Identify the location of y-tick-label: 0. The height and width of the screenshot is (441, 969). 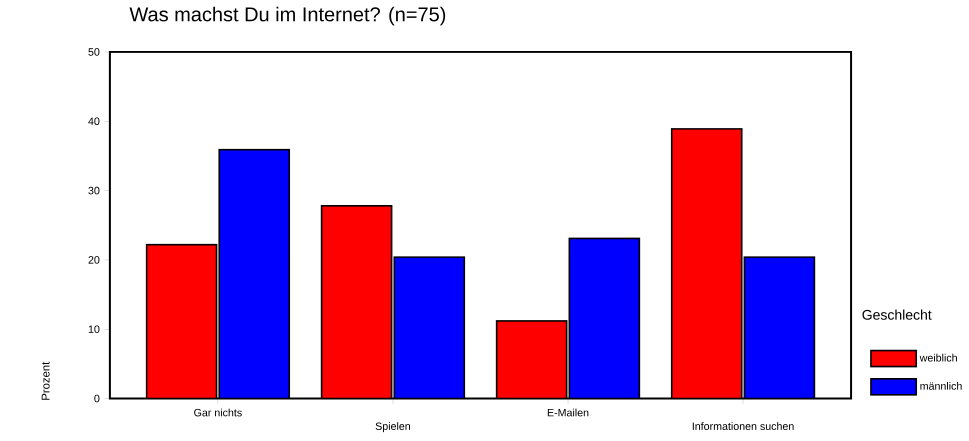
(97, 399).